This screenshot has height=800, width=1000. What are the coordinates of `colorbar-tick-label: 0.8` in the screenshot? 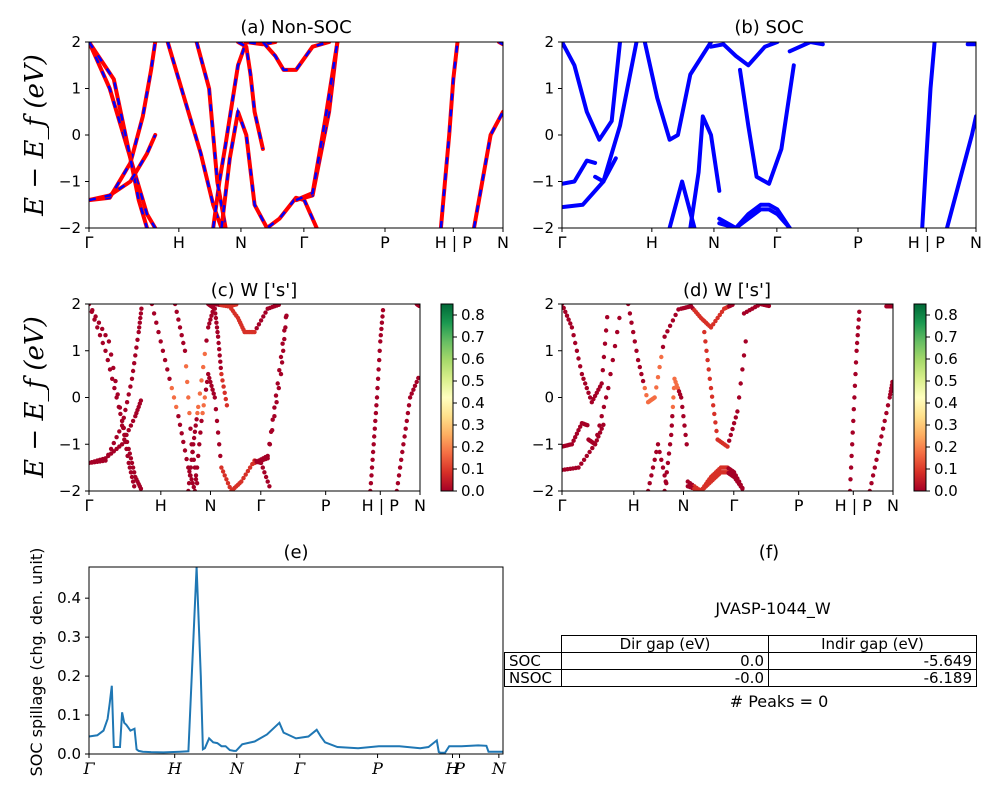 It's located at (946, 315).